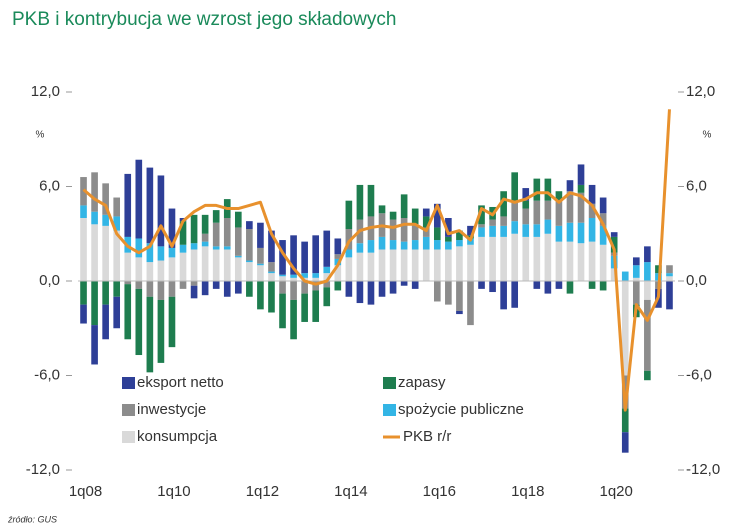 The image size is (747, 530). Describe the element at coordinates (350, 491) in the screenshot. I see `x-tick-label: 1q14` at that location.